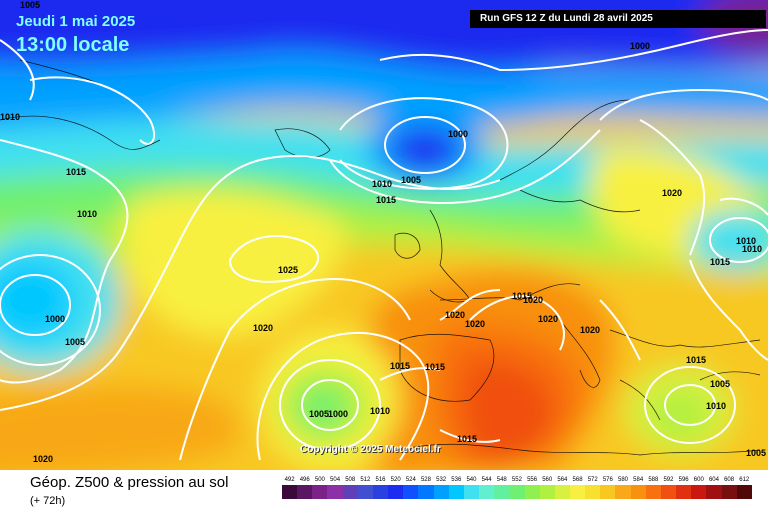 The height and width of the screenshot is (512, 768). I want to click on legend-label: 492, so click(289, 480).